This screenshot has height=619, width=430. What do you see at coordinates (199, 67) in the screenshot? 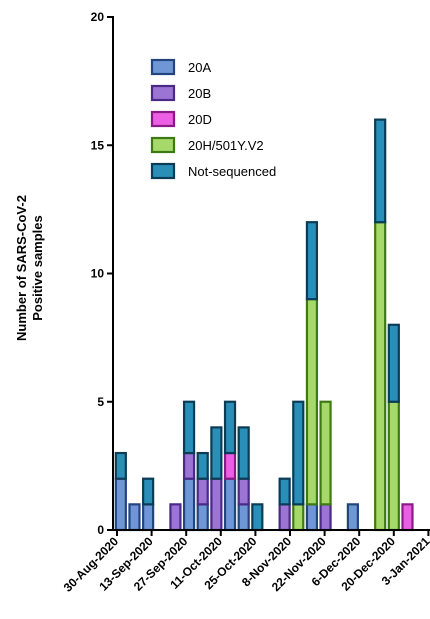
I see `legend-label: 20A` at bounding box center [199, 67].